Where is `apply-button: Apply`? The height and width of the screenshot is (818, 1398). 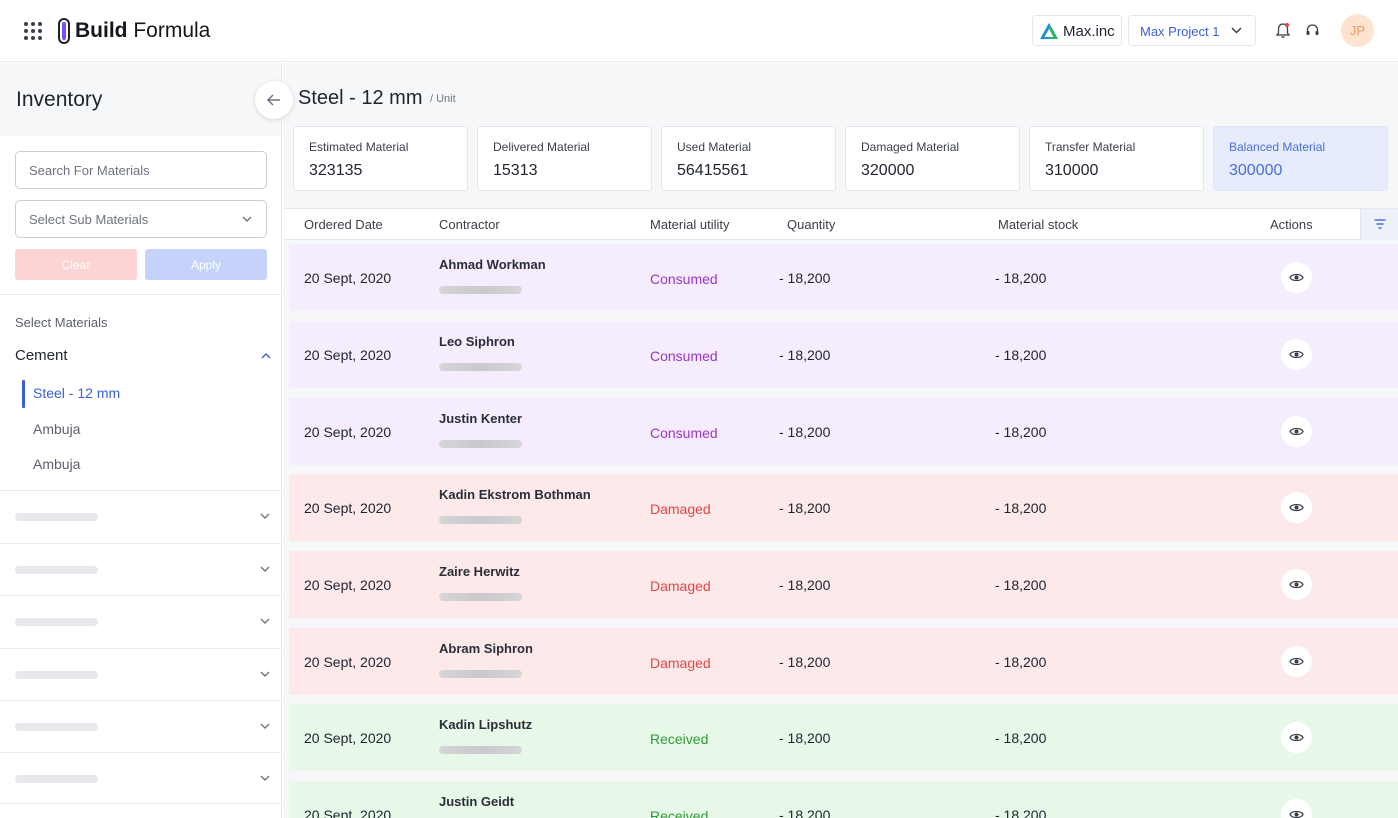 apply-button: Apply is located at coordinates (206, 264).